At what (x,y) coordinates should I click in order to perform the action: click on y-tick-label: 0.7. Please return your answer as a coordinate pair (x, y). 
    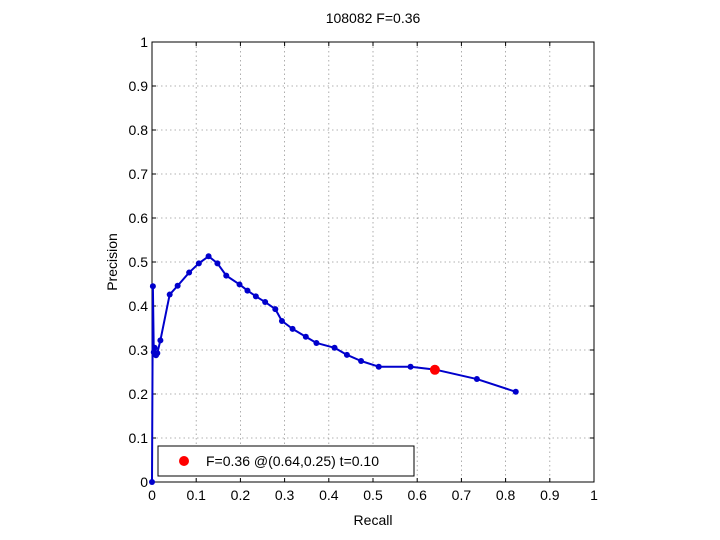
    Looking at the image, I should click on (139, 174).